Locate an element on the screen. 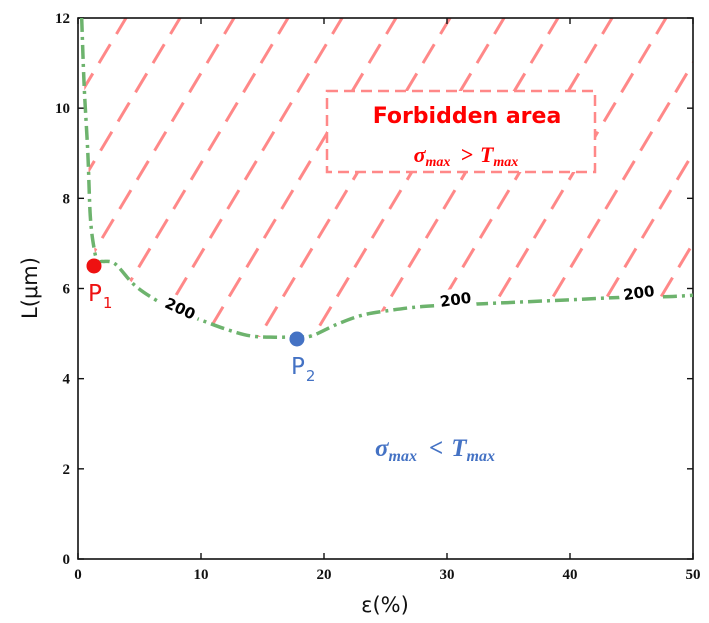 The height and width of the screenshot is (623, 709). marked-points: P1 P2 is located at coordinates (200, 321).